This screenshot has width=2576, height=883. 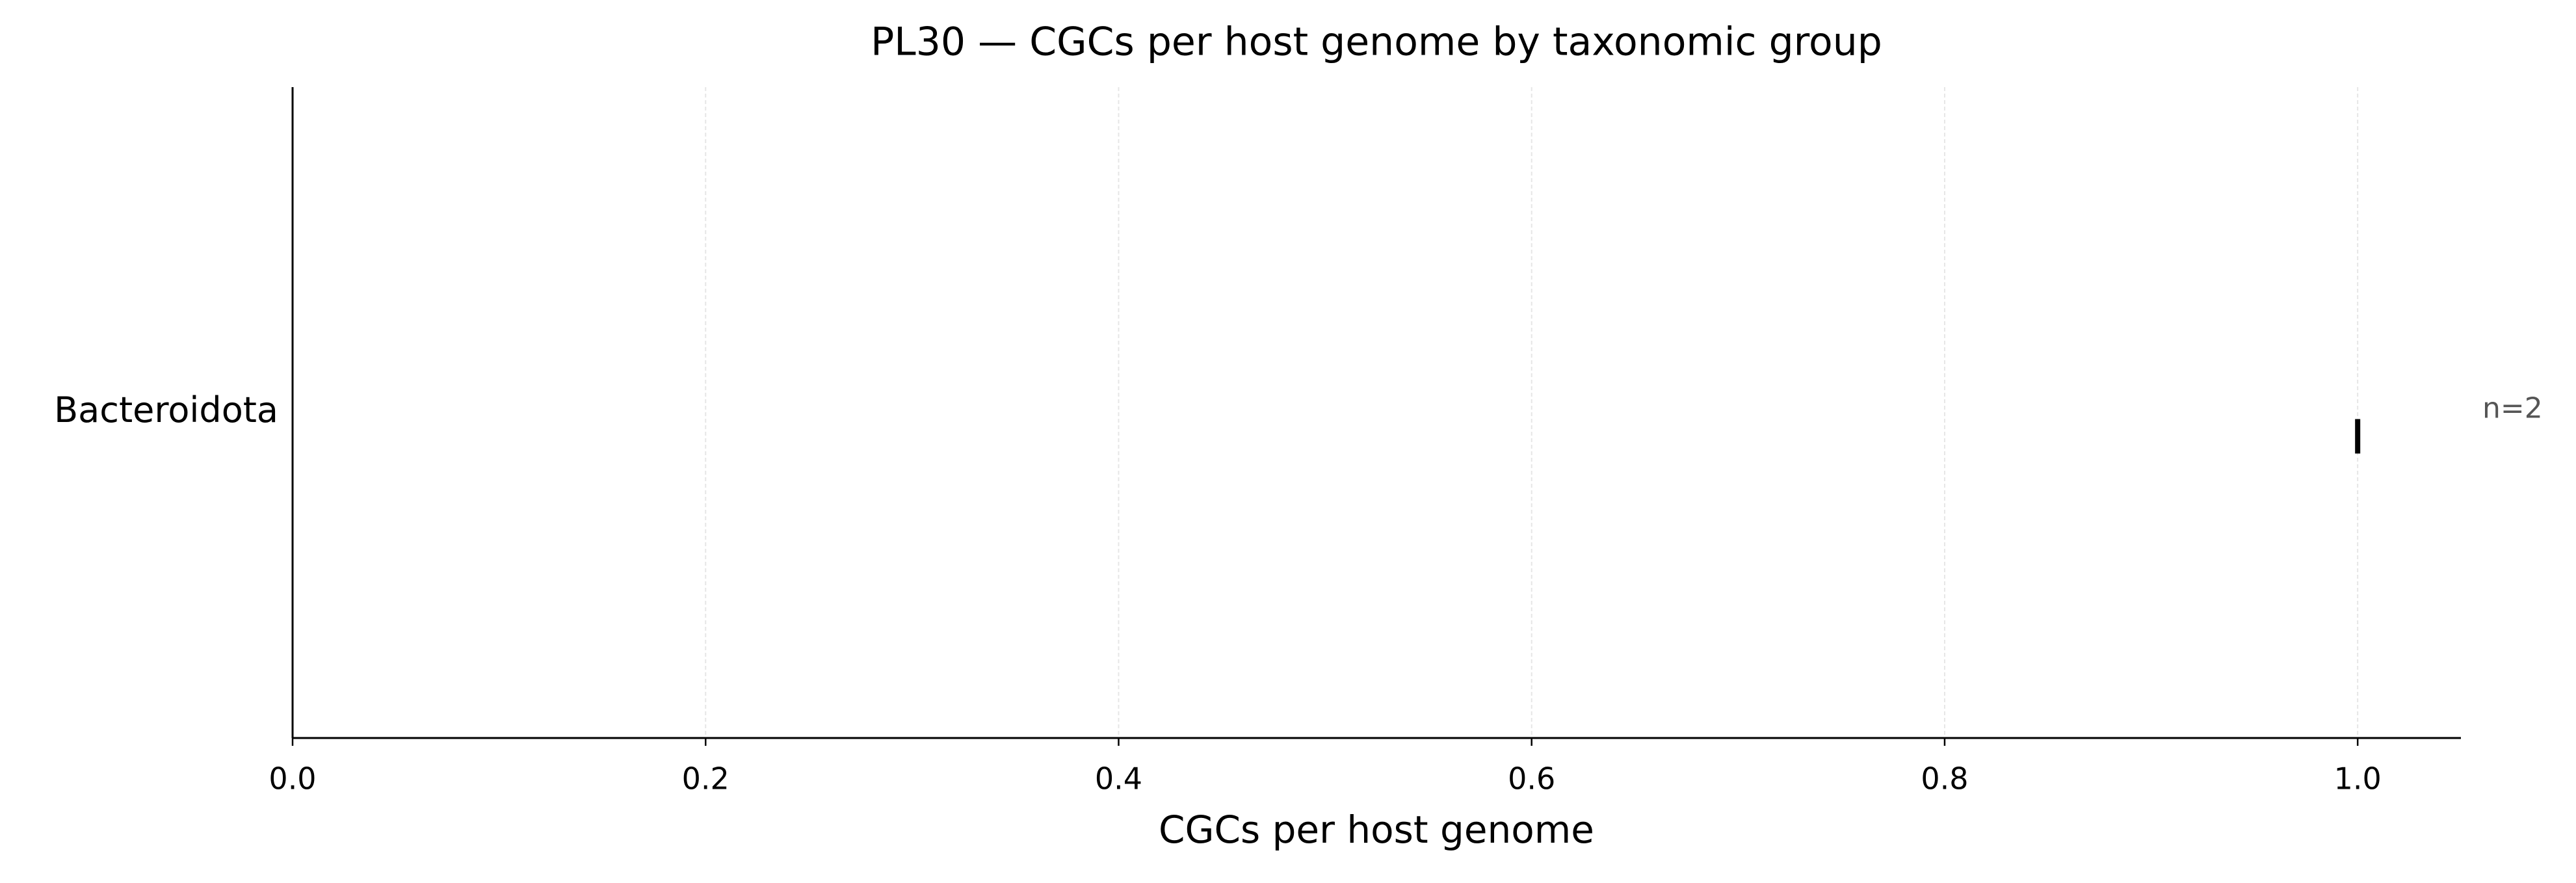 What do you see at coordinates (166, 409) in the screenshot?
I see `y-tick-label: Bacteroidota` at bounding box center [166, 409].